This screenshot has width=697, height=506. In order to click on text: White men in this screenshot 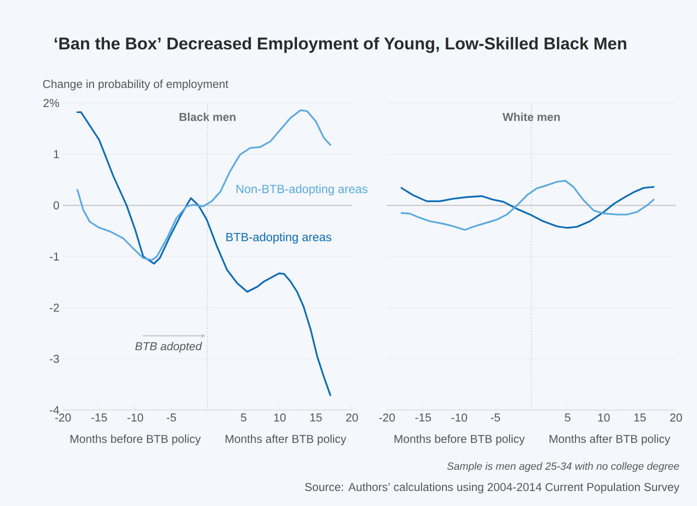, I will do `click(531, 117)`.